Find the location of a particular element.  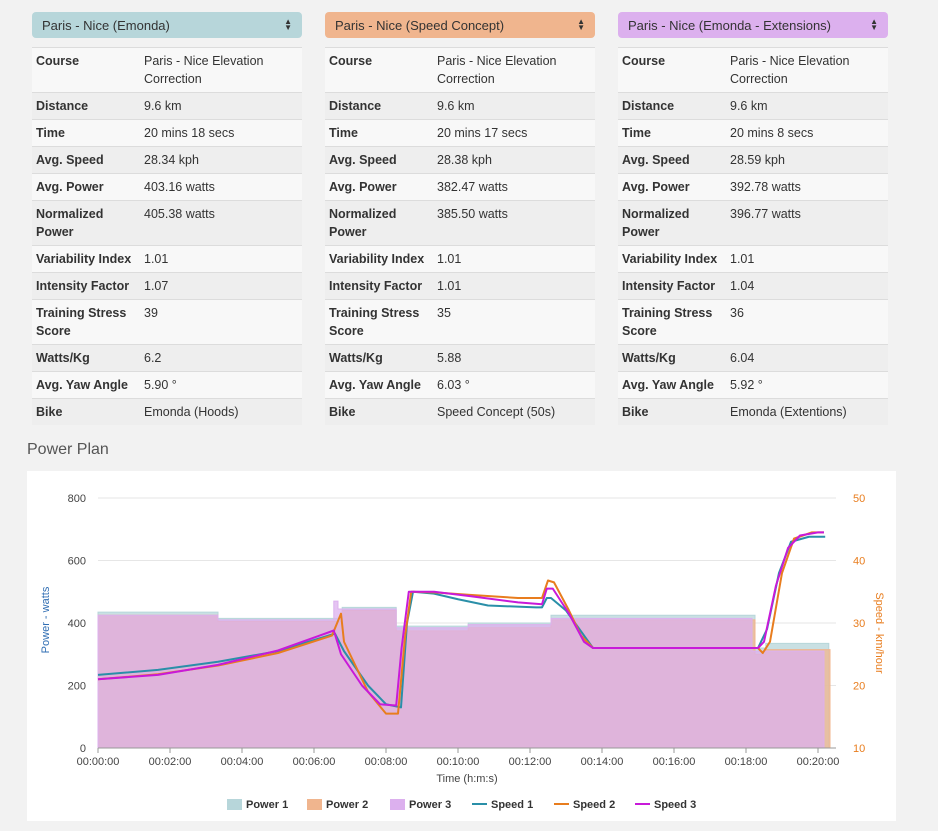

legend-swatch is located at coordinates (397, 804).